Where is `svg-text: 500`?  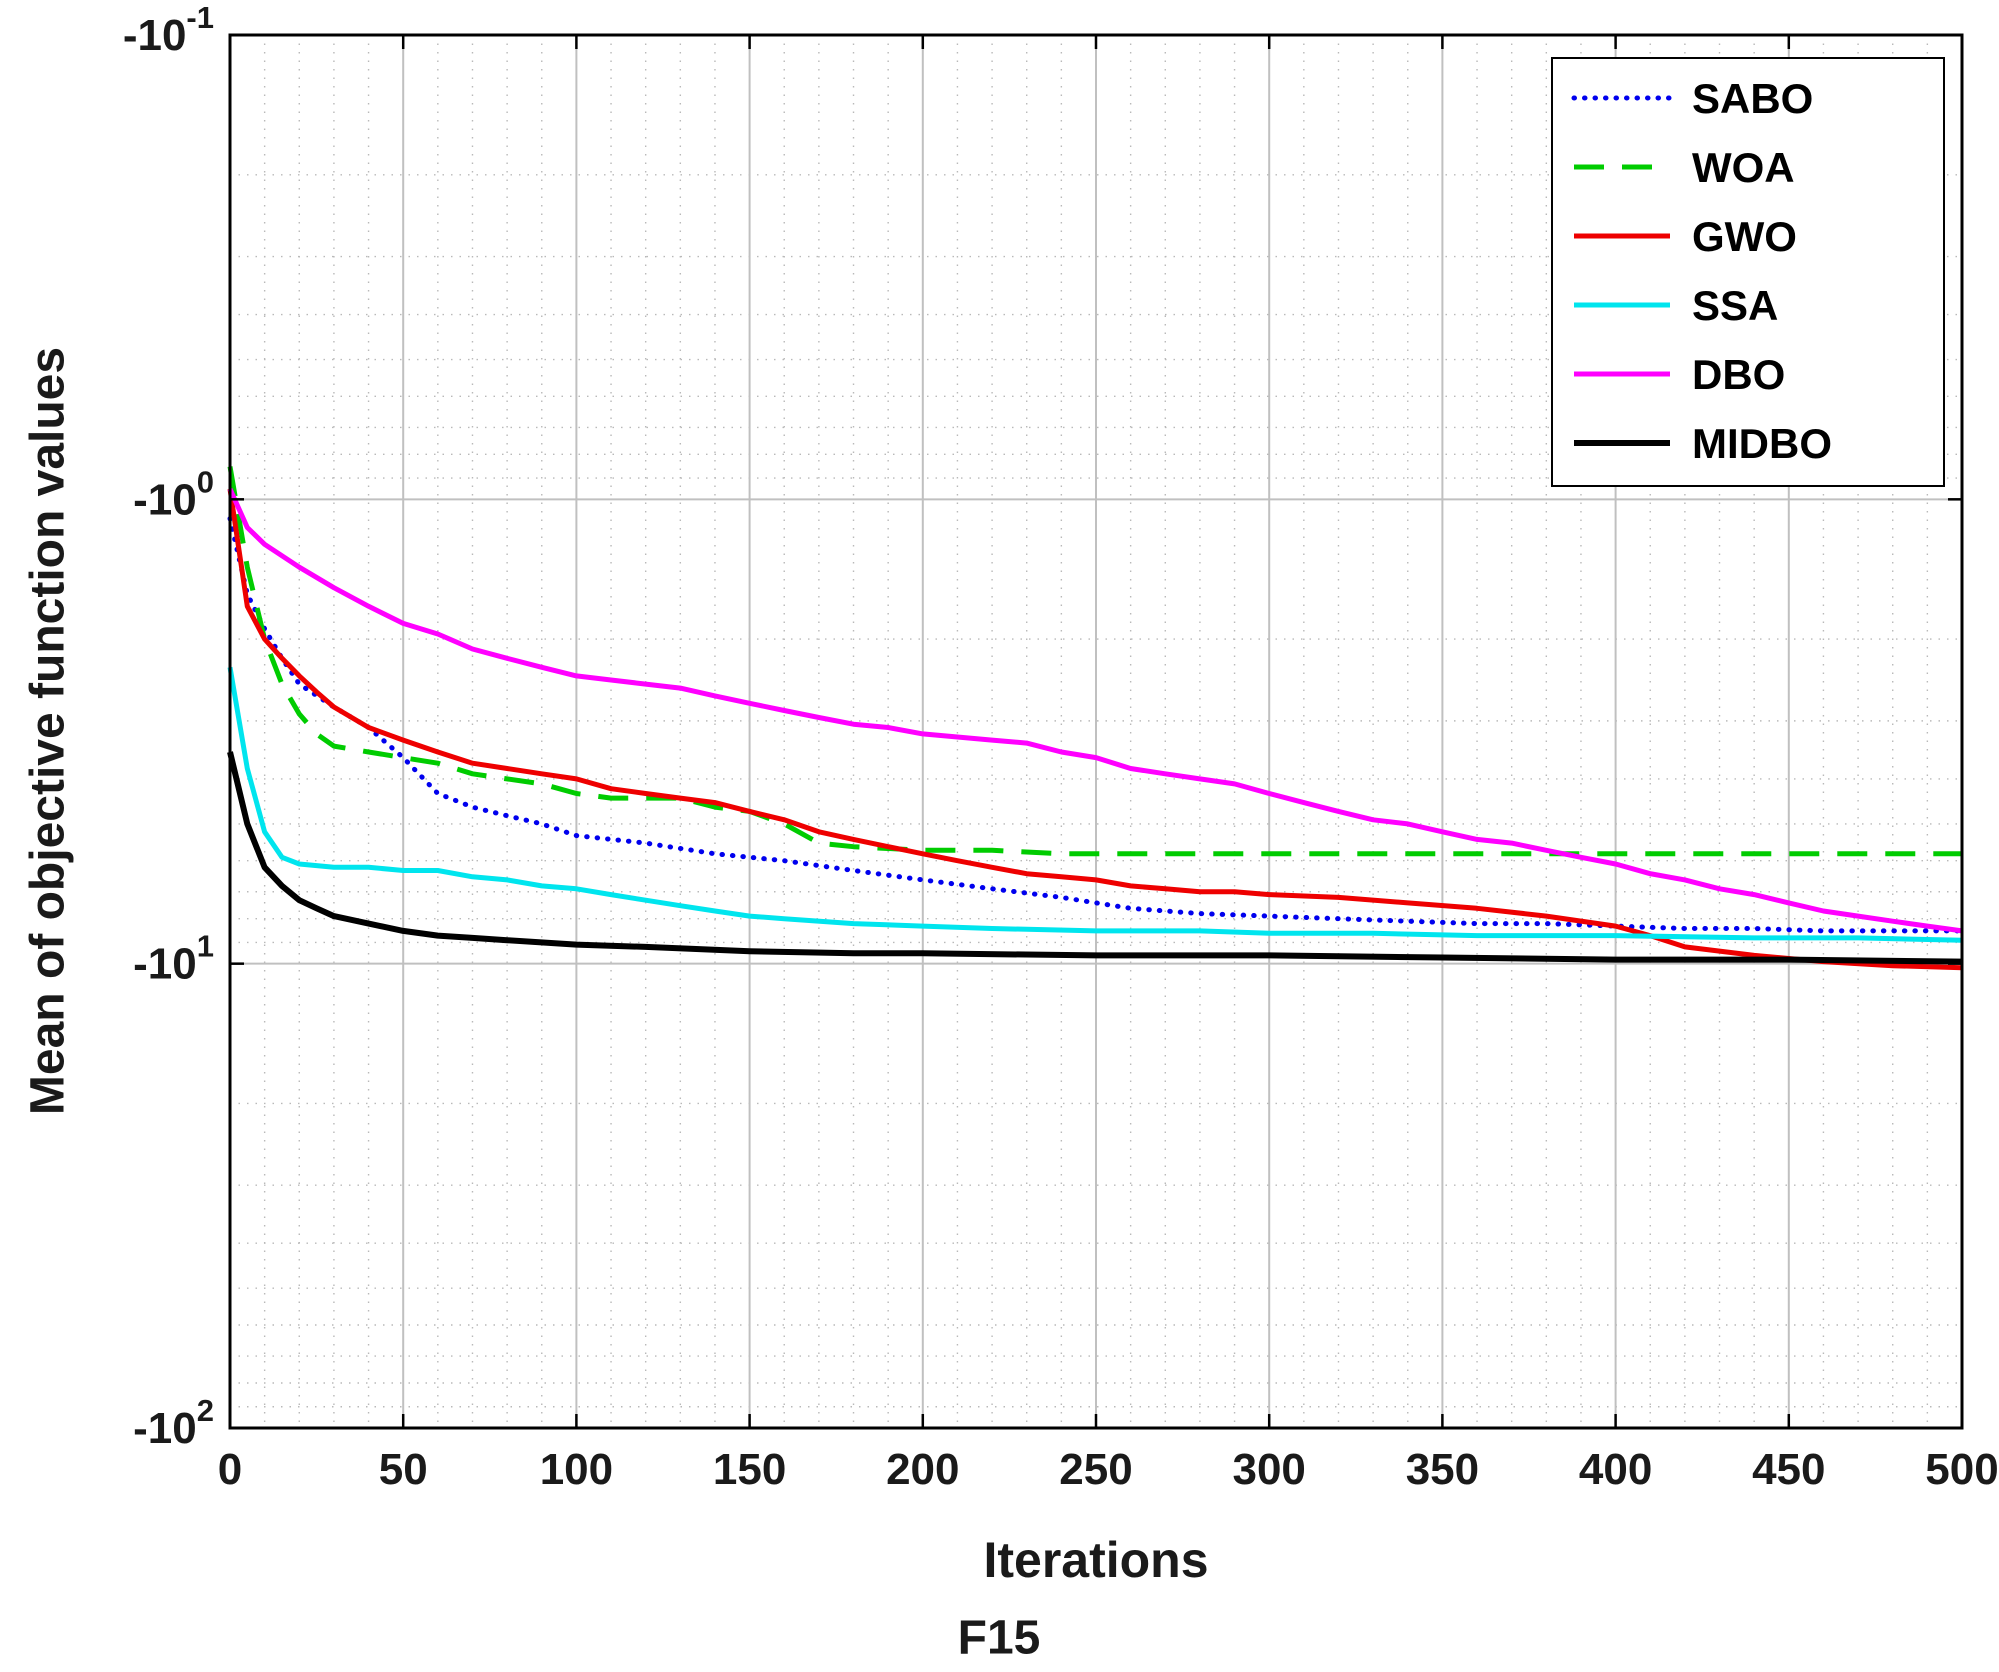
svg-text: 500 is located at coordinates (1961, 1469).